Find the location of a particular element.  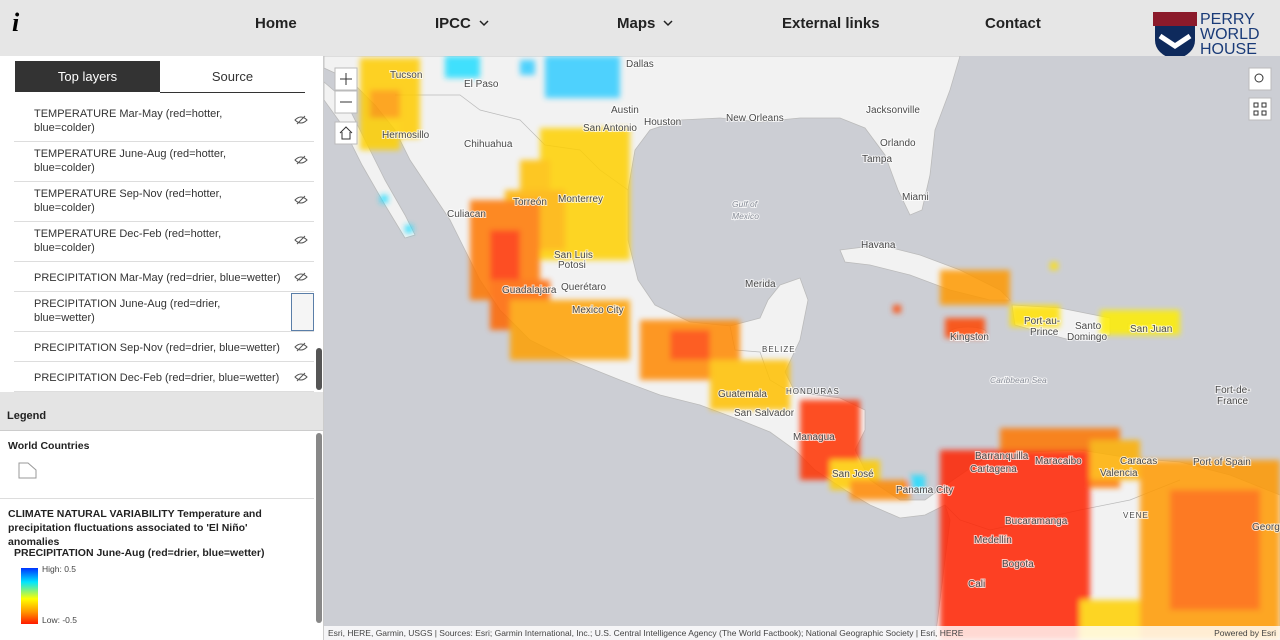

nav-label: Home is located at coordinates (276, 23).